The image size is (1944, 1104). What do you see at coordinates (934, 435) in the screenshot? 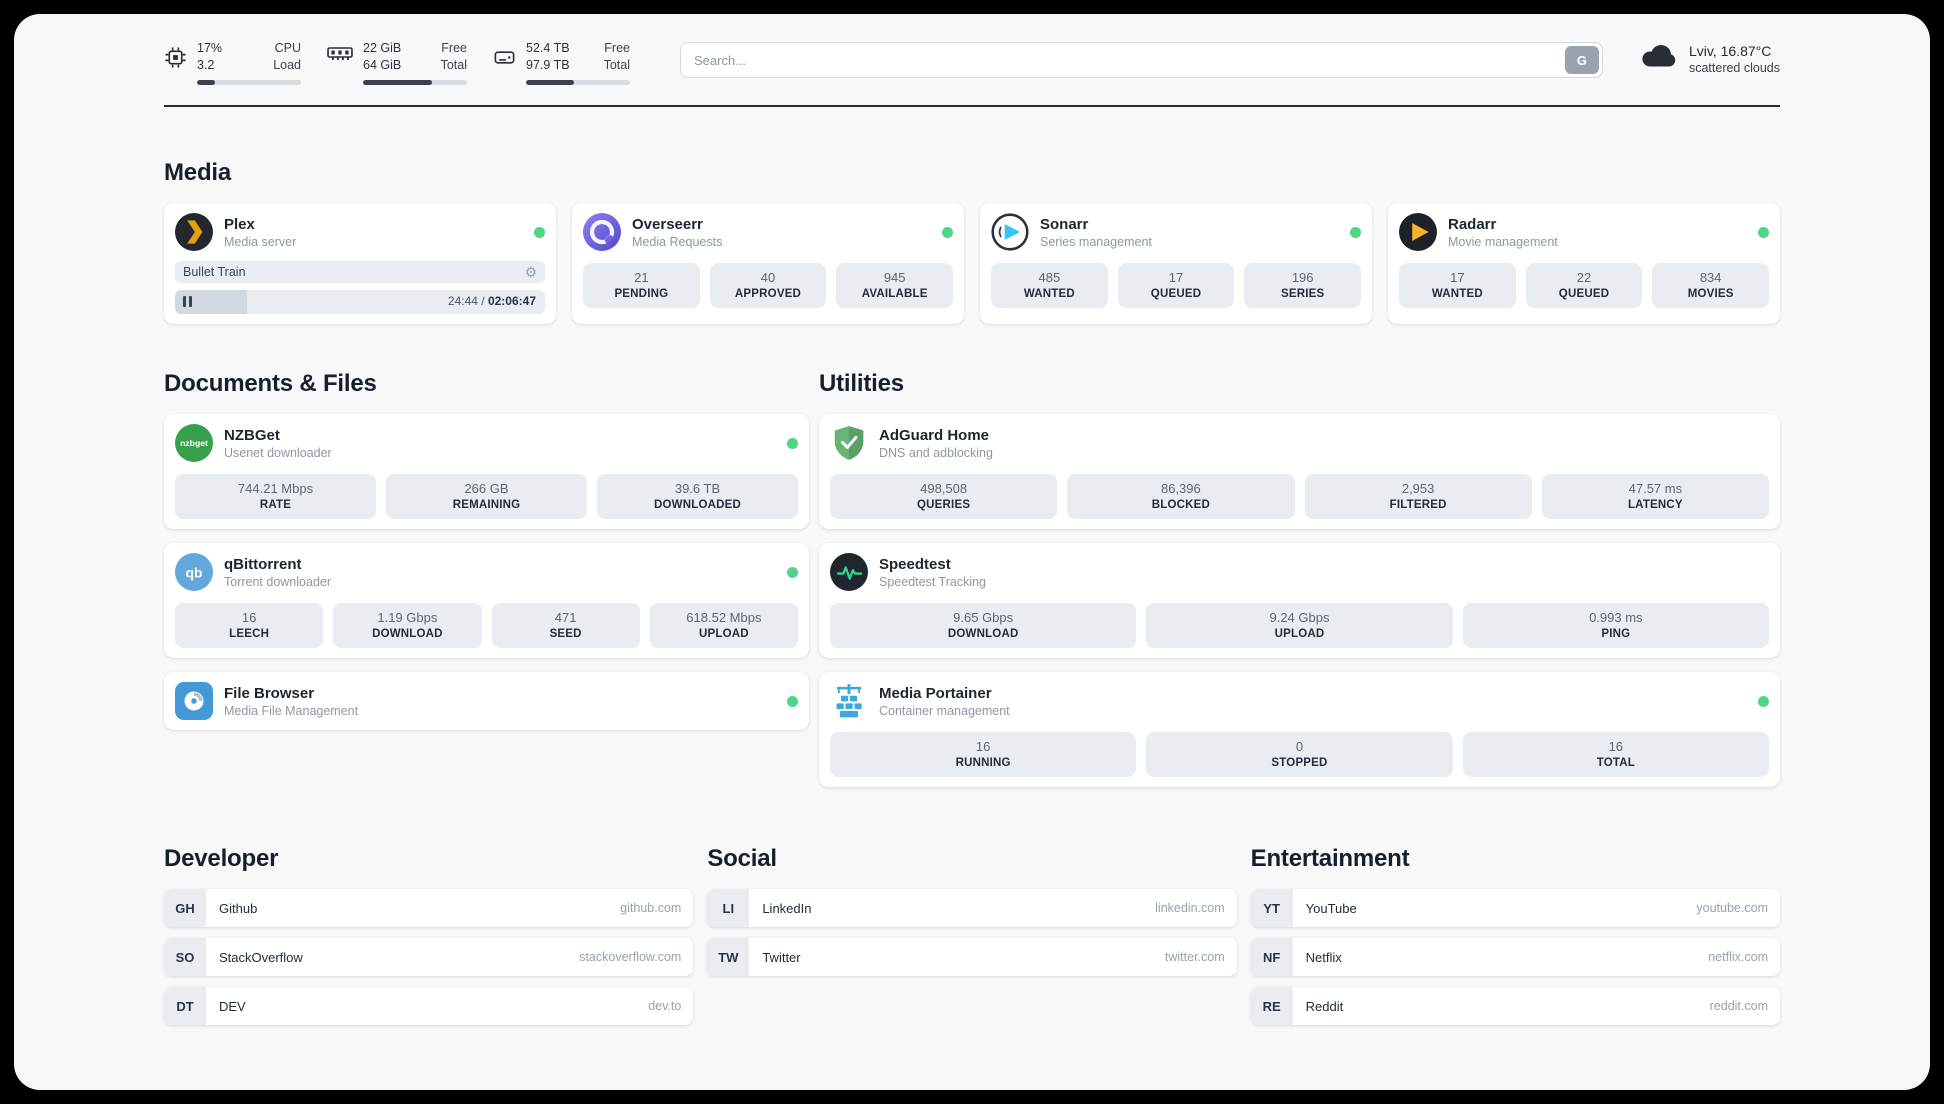
I see `app-name: AdGuard Home` at bounding box center [934, 435].